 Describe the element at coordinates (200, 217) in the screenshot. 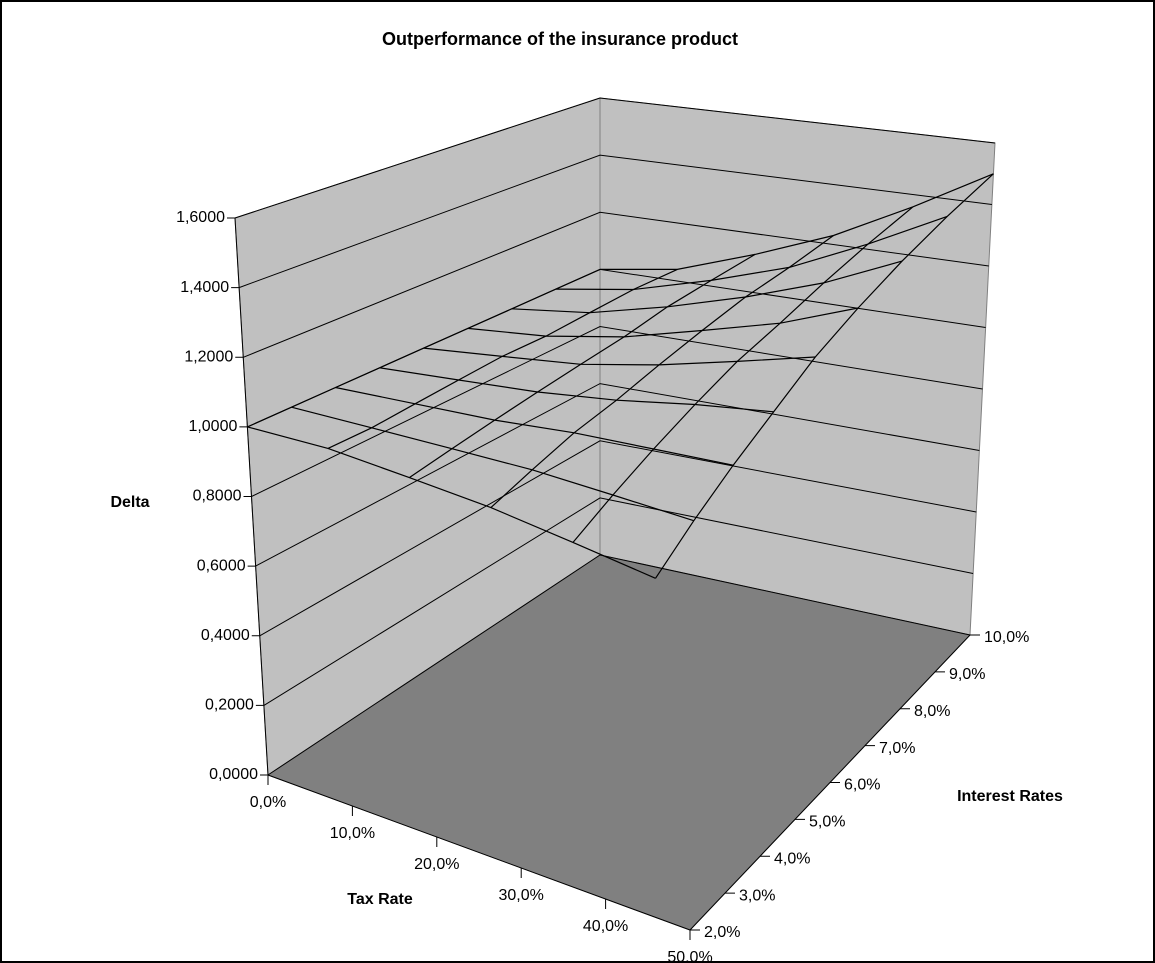

I see `z-tick-label: 1,6000` at that location.